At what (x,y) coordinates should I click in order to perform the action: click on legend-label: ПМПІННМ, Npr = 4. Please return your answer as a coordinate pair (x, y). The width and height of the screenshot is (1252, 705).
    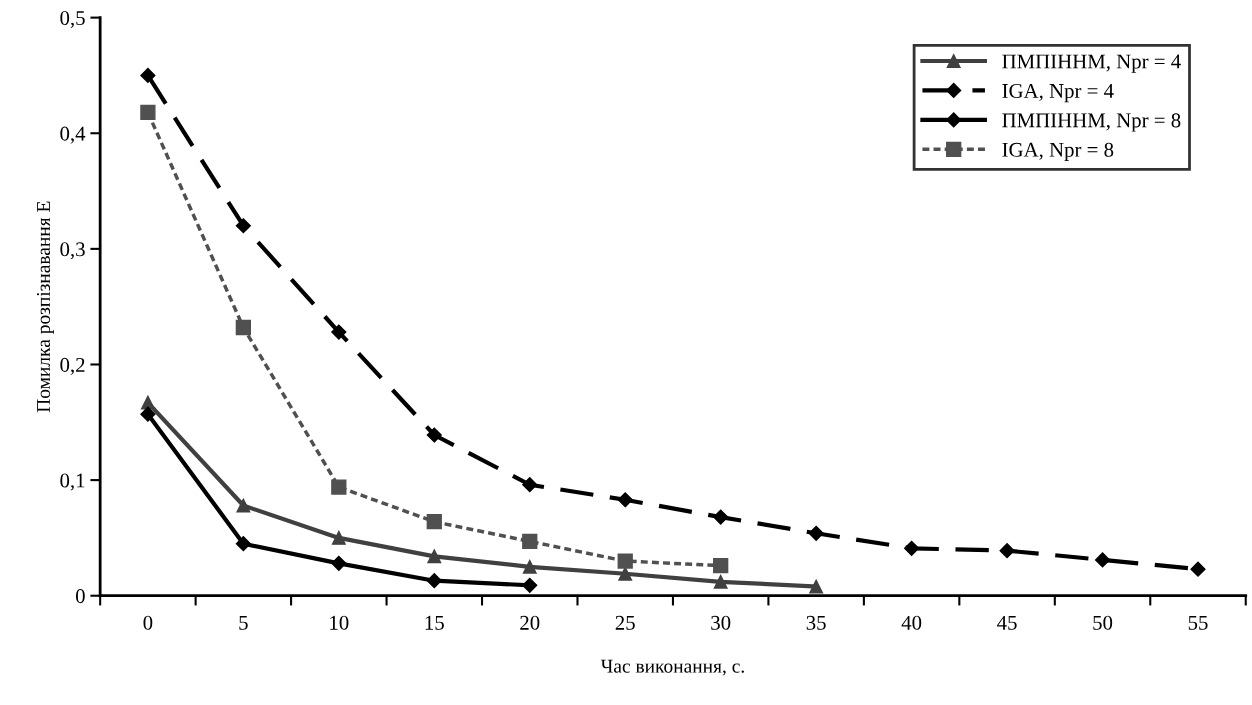
    Looking at the image, I should click on (1091, 63).